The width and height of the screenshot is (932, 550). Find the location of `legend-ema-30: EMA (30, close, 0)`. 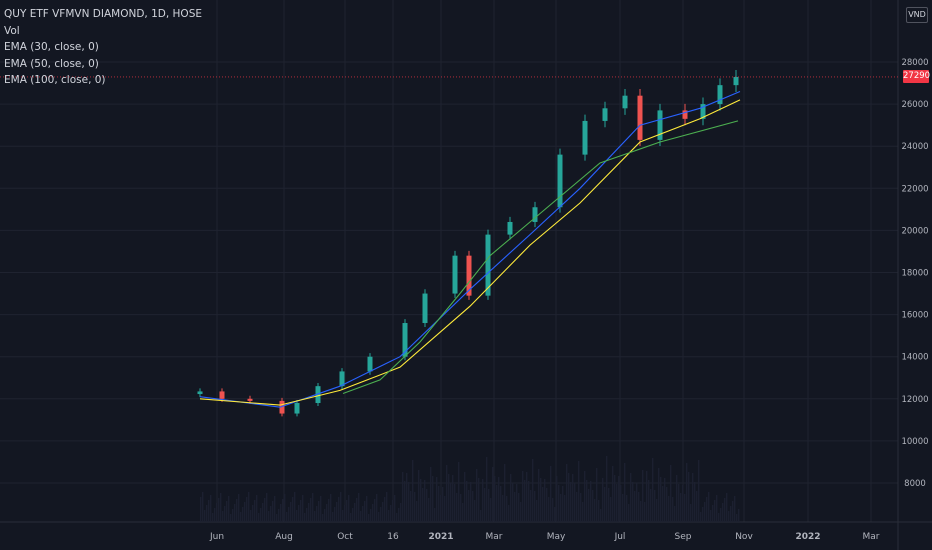

legend-ema-30: EMA (30, close, 0) is located at coordinates (51, 47).